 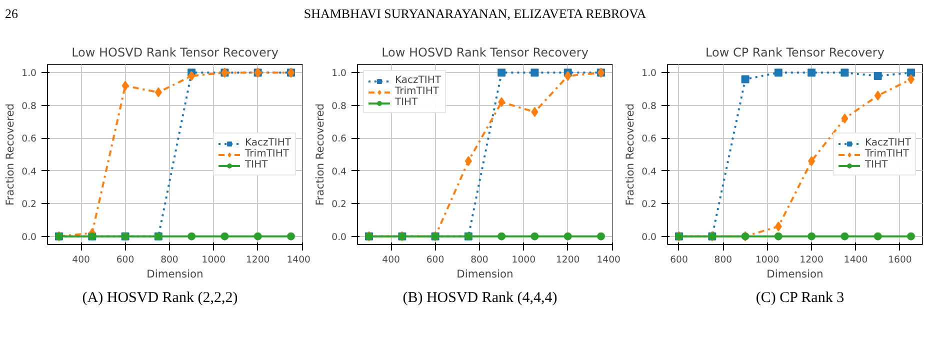 I want to click on chart-title: Low CP Rank Tensor Recovery, so click(x=795, y=53).